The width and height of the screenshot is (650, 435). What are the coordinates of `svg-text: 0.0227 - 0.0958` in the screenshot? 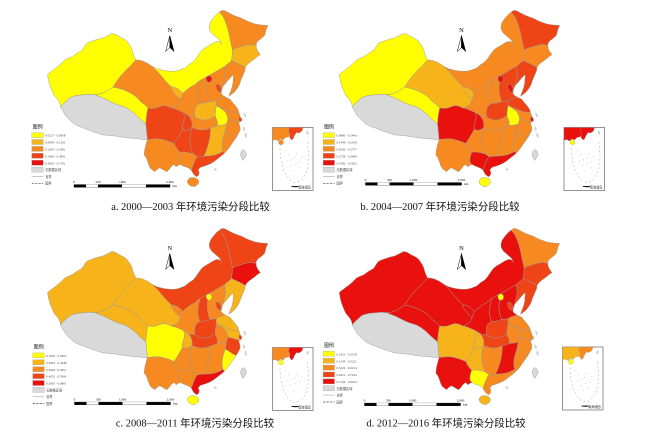 It's located at (55, 136).